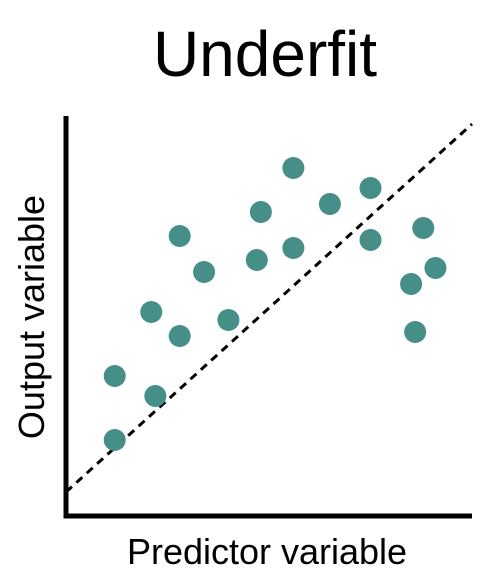 This screenshot has width=486, height=584. What do you see at coordinates (31, 317) in the screenshot?
I see `y-axis-label: Output variable` at bounding box center [31, 317].